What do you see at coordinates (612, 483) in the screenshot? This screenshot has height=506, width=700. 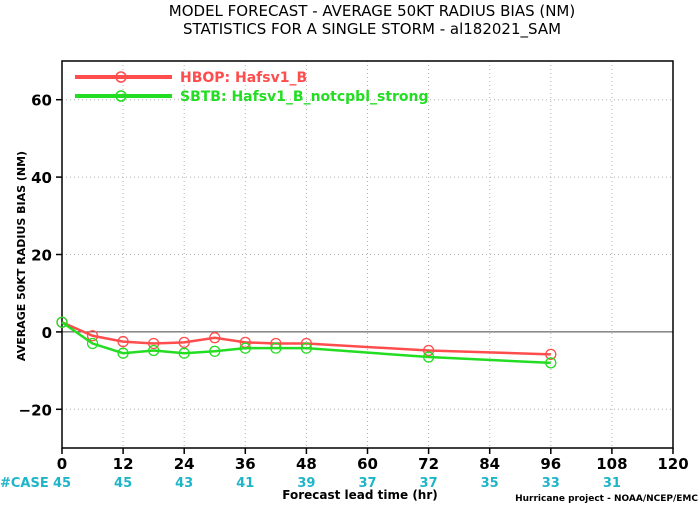 I see `case-count: 31` at bounding box center [612, 483].